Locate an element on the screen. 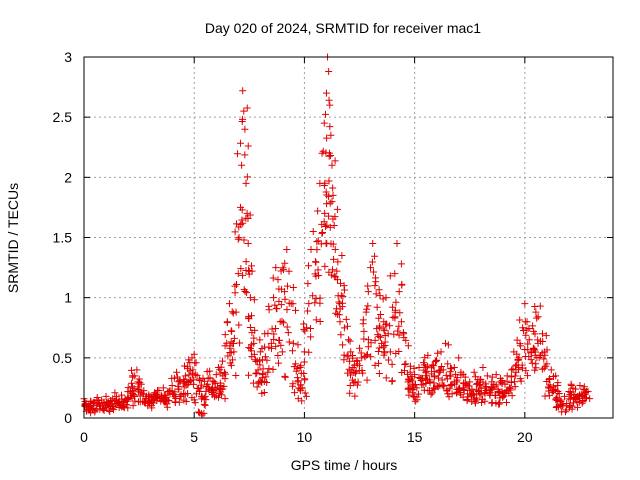 The image size is (640, 480). x-tick-label: 5 is located at coordinates (194, 437).